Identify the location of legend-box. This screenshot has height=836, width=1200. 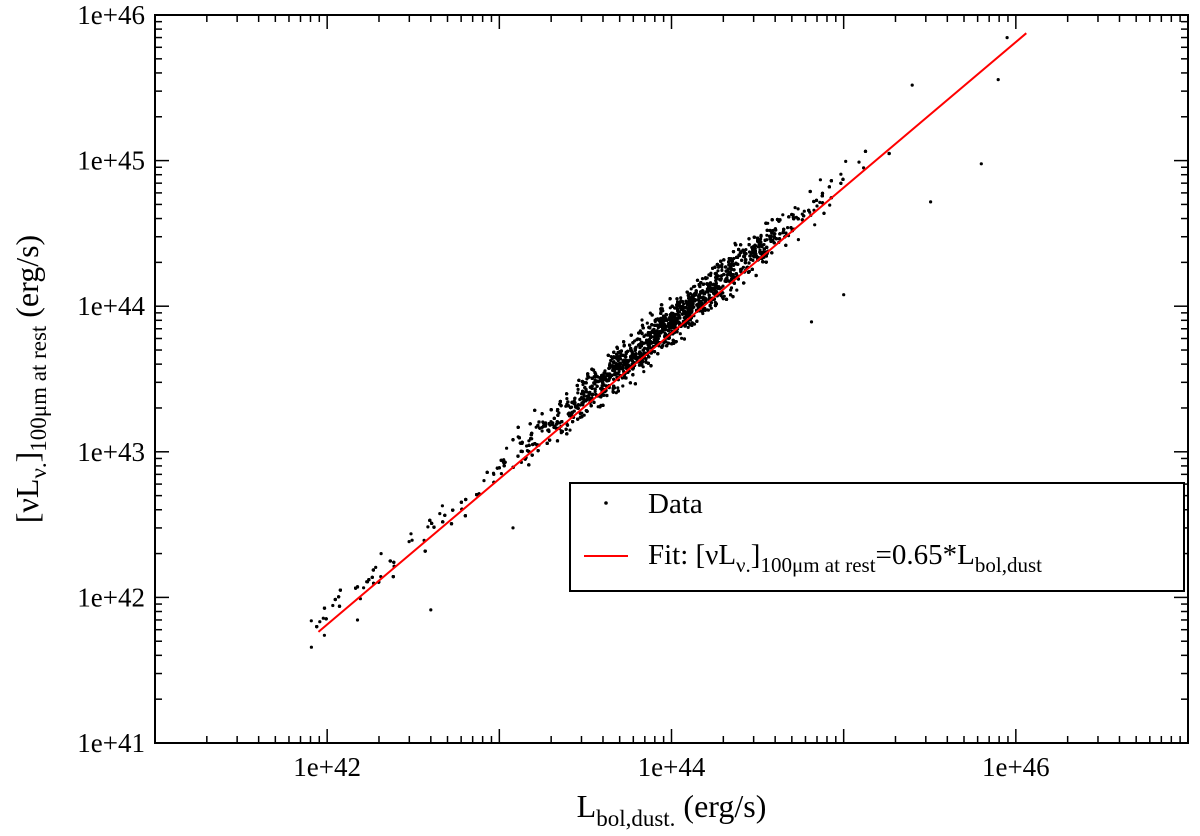
(877, 537).